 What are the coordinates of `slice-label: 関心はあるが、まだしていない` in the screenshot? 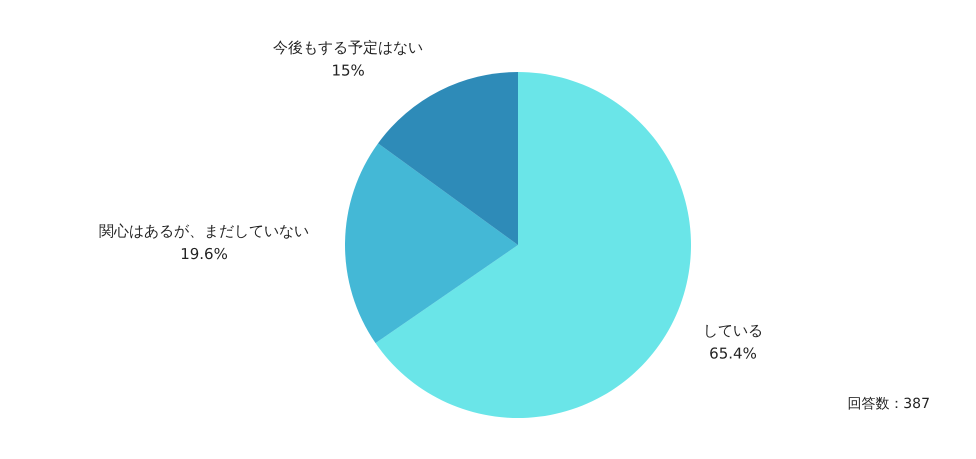 It's located at (204, 231).